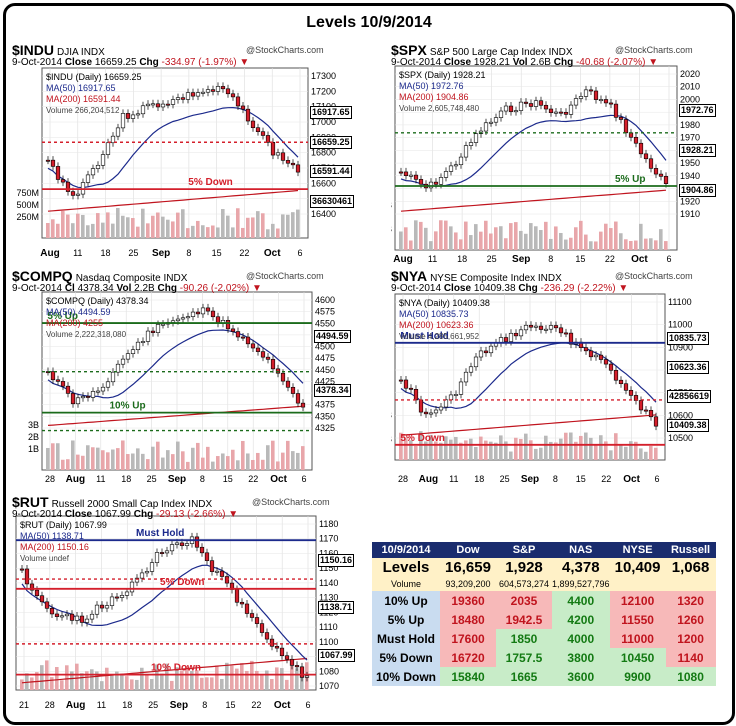 This screenshot has width=736, height=726. Describe the element at coordinates (406, 584) in the screenshot. I see `row-label: Volume` at that location.